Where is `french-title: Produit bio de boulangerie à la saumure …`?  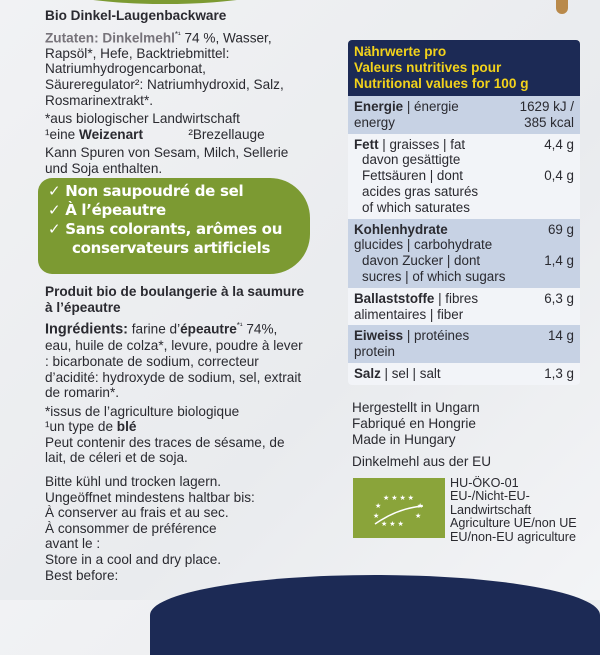 french-title: Produit bio de boulangerie à la saumure … is located at coordinates (175, 299).